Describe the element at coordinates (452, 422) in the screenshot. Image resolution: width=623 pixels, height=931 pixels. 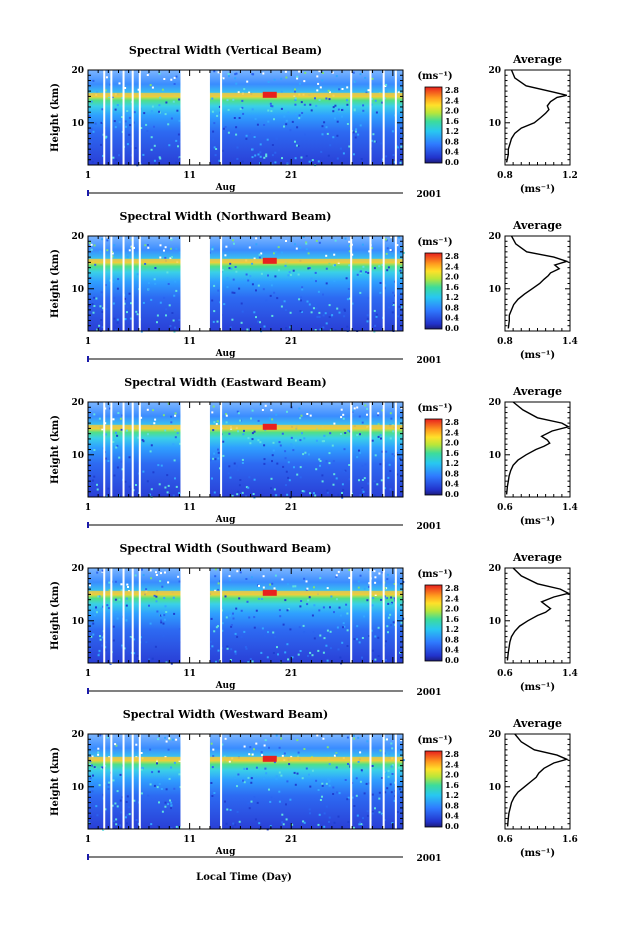
I see `colorbar-tick-label: 2.8` at that location.